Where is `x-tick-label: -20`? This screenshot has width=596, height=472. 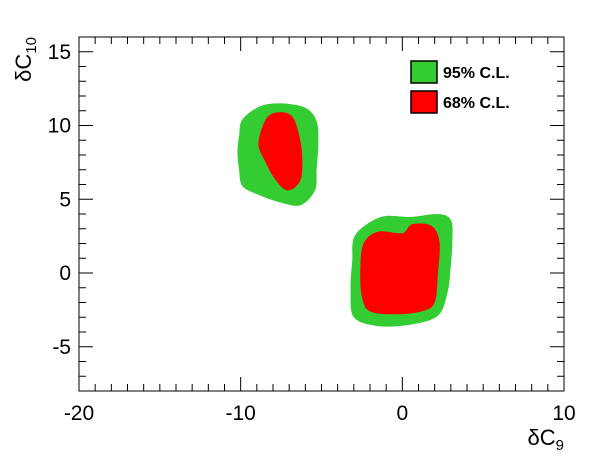 x-tick-label: -20 is located at coordinates (79, 413).